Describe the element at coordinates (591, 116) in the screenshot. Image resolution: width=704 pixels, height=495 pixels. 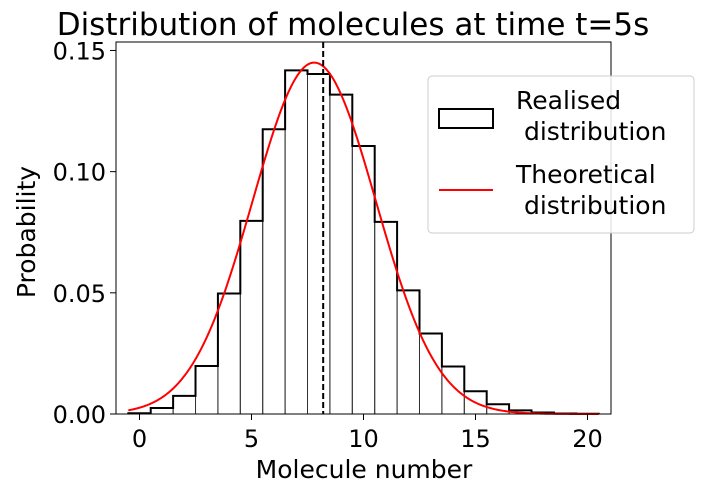
I see `legend-label-realised: Realised distribution` at that location.